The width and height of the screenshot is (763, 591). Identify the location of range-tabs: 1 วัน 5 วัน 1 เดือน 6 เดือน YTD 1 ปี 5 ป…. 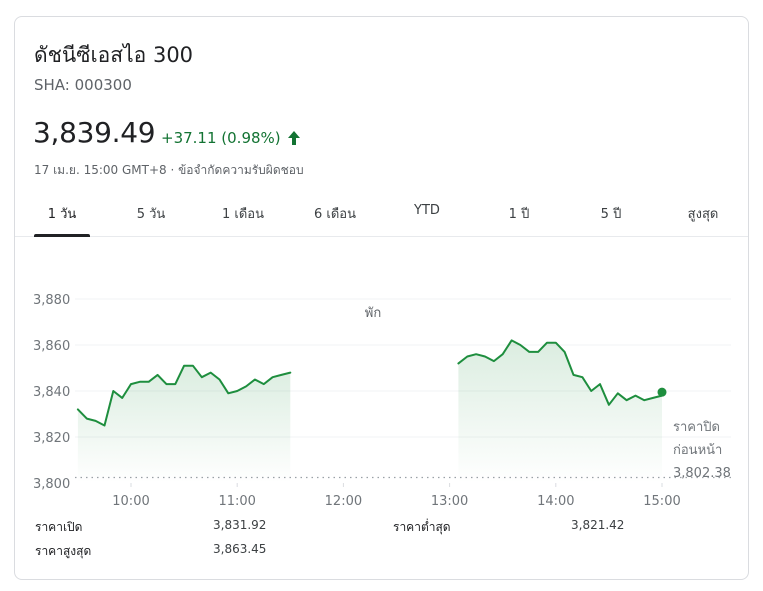
(381, 217).